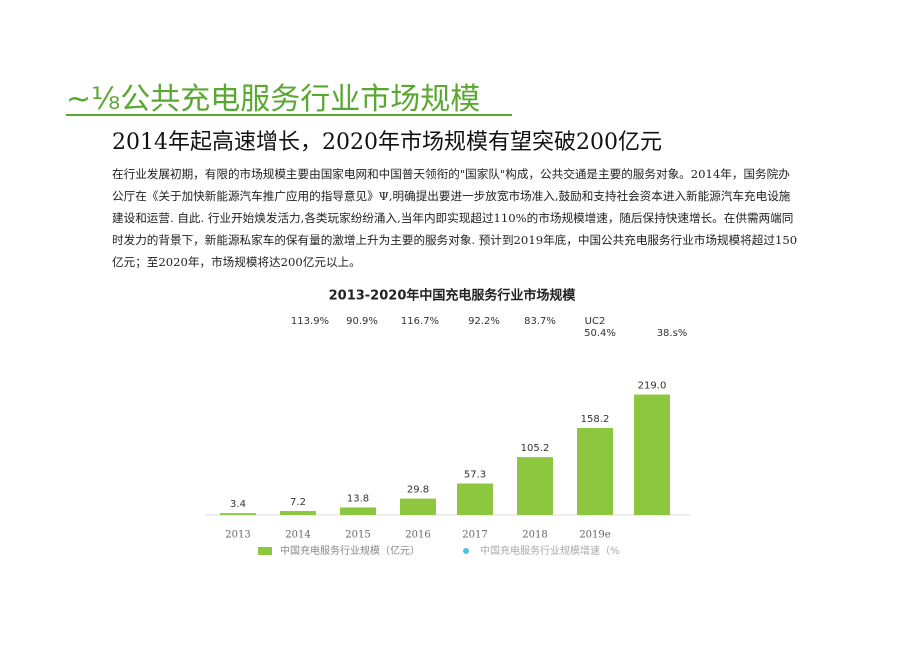 The height and width of the screenshot is (651, 920). I want to click on value-label: 3.4, so click(238, 504).